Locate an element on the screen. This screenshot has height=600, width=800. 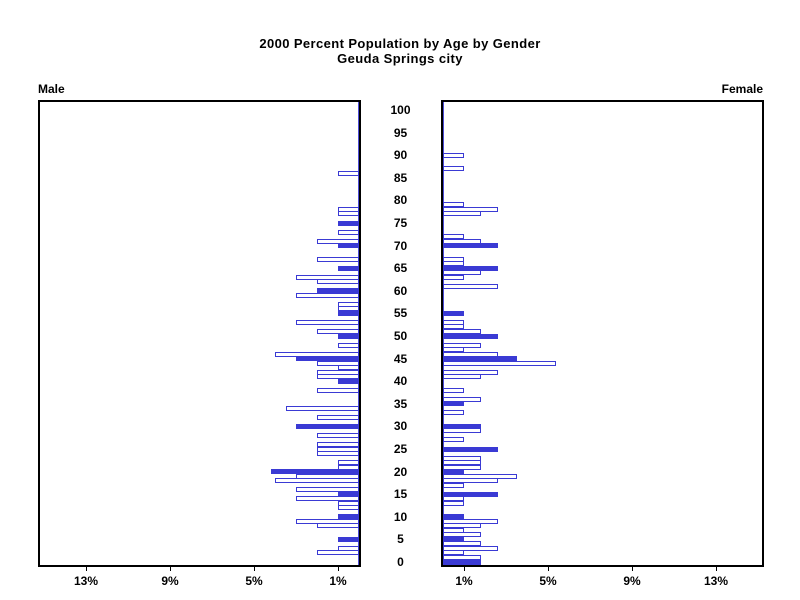
male-axis-label: Male is located at coordinates (51, 89).